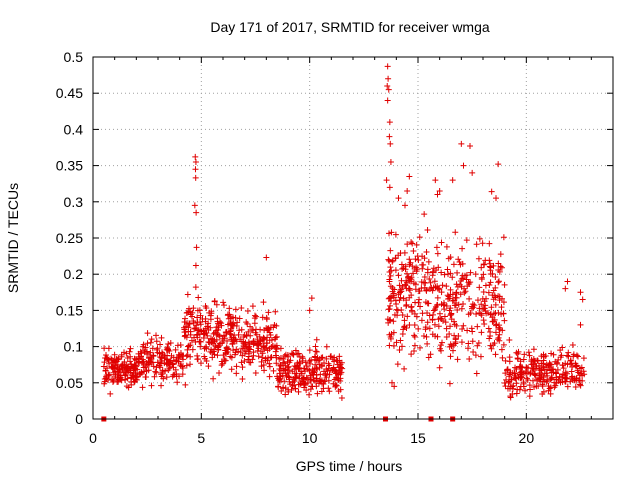 Image resolution: width=640 pixels, height=480 pixels. What do you see at coordinates (74, 129) in the screenshot?
I see `y-tick-label: 0.4` at bounding box center [74, 129].